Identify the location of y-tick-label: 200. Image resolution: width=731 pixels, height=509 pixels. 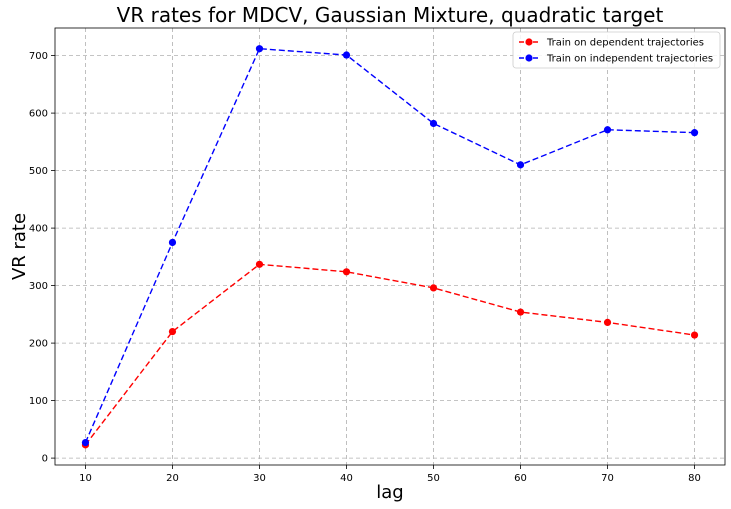
(38, 344).